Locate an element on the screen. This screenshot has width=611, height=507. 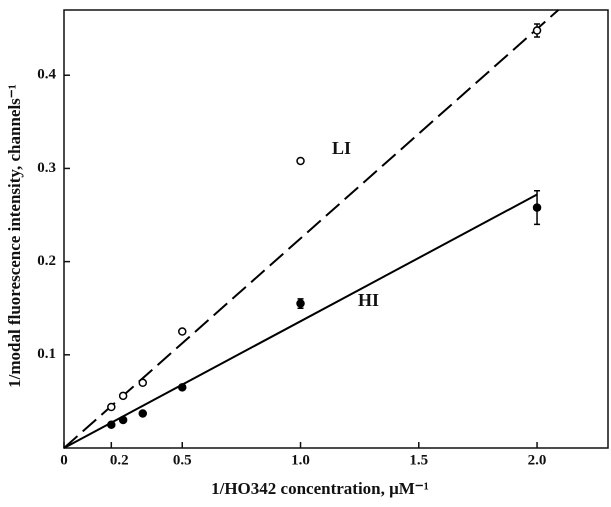
x-tick-label: 0.5 is located at coordinates (182, 460).